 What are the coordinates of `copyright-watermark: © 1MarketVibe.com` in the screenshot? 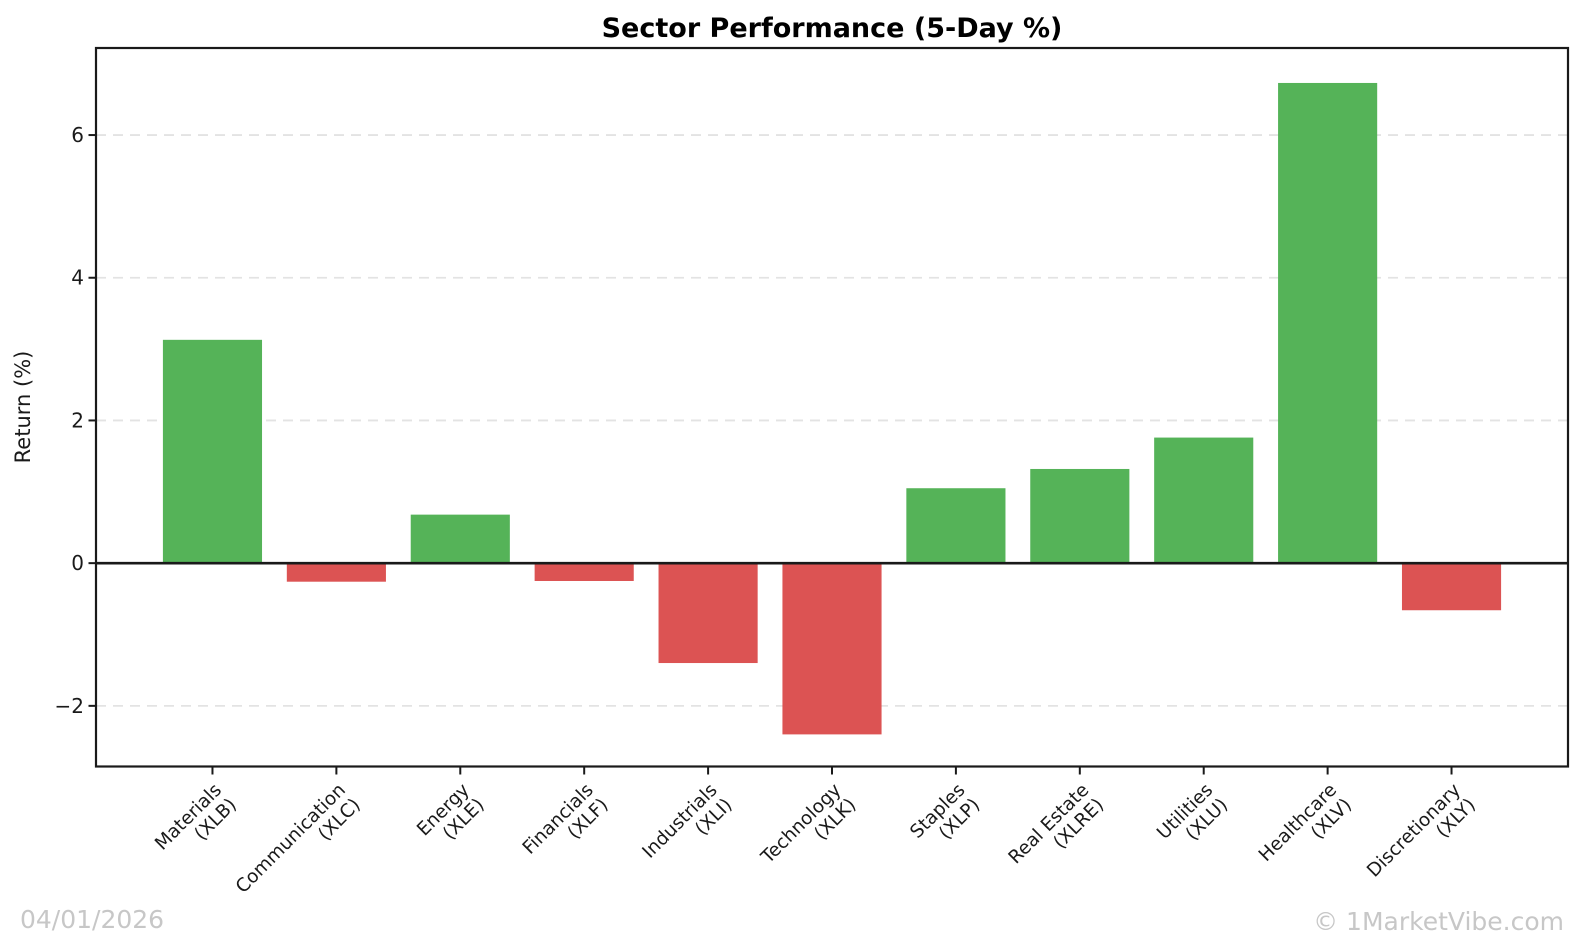 It's located at (1438, 921).